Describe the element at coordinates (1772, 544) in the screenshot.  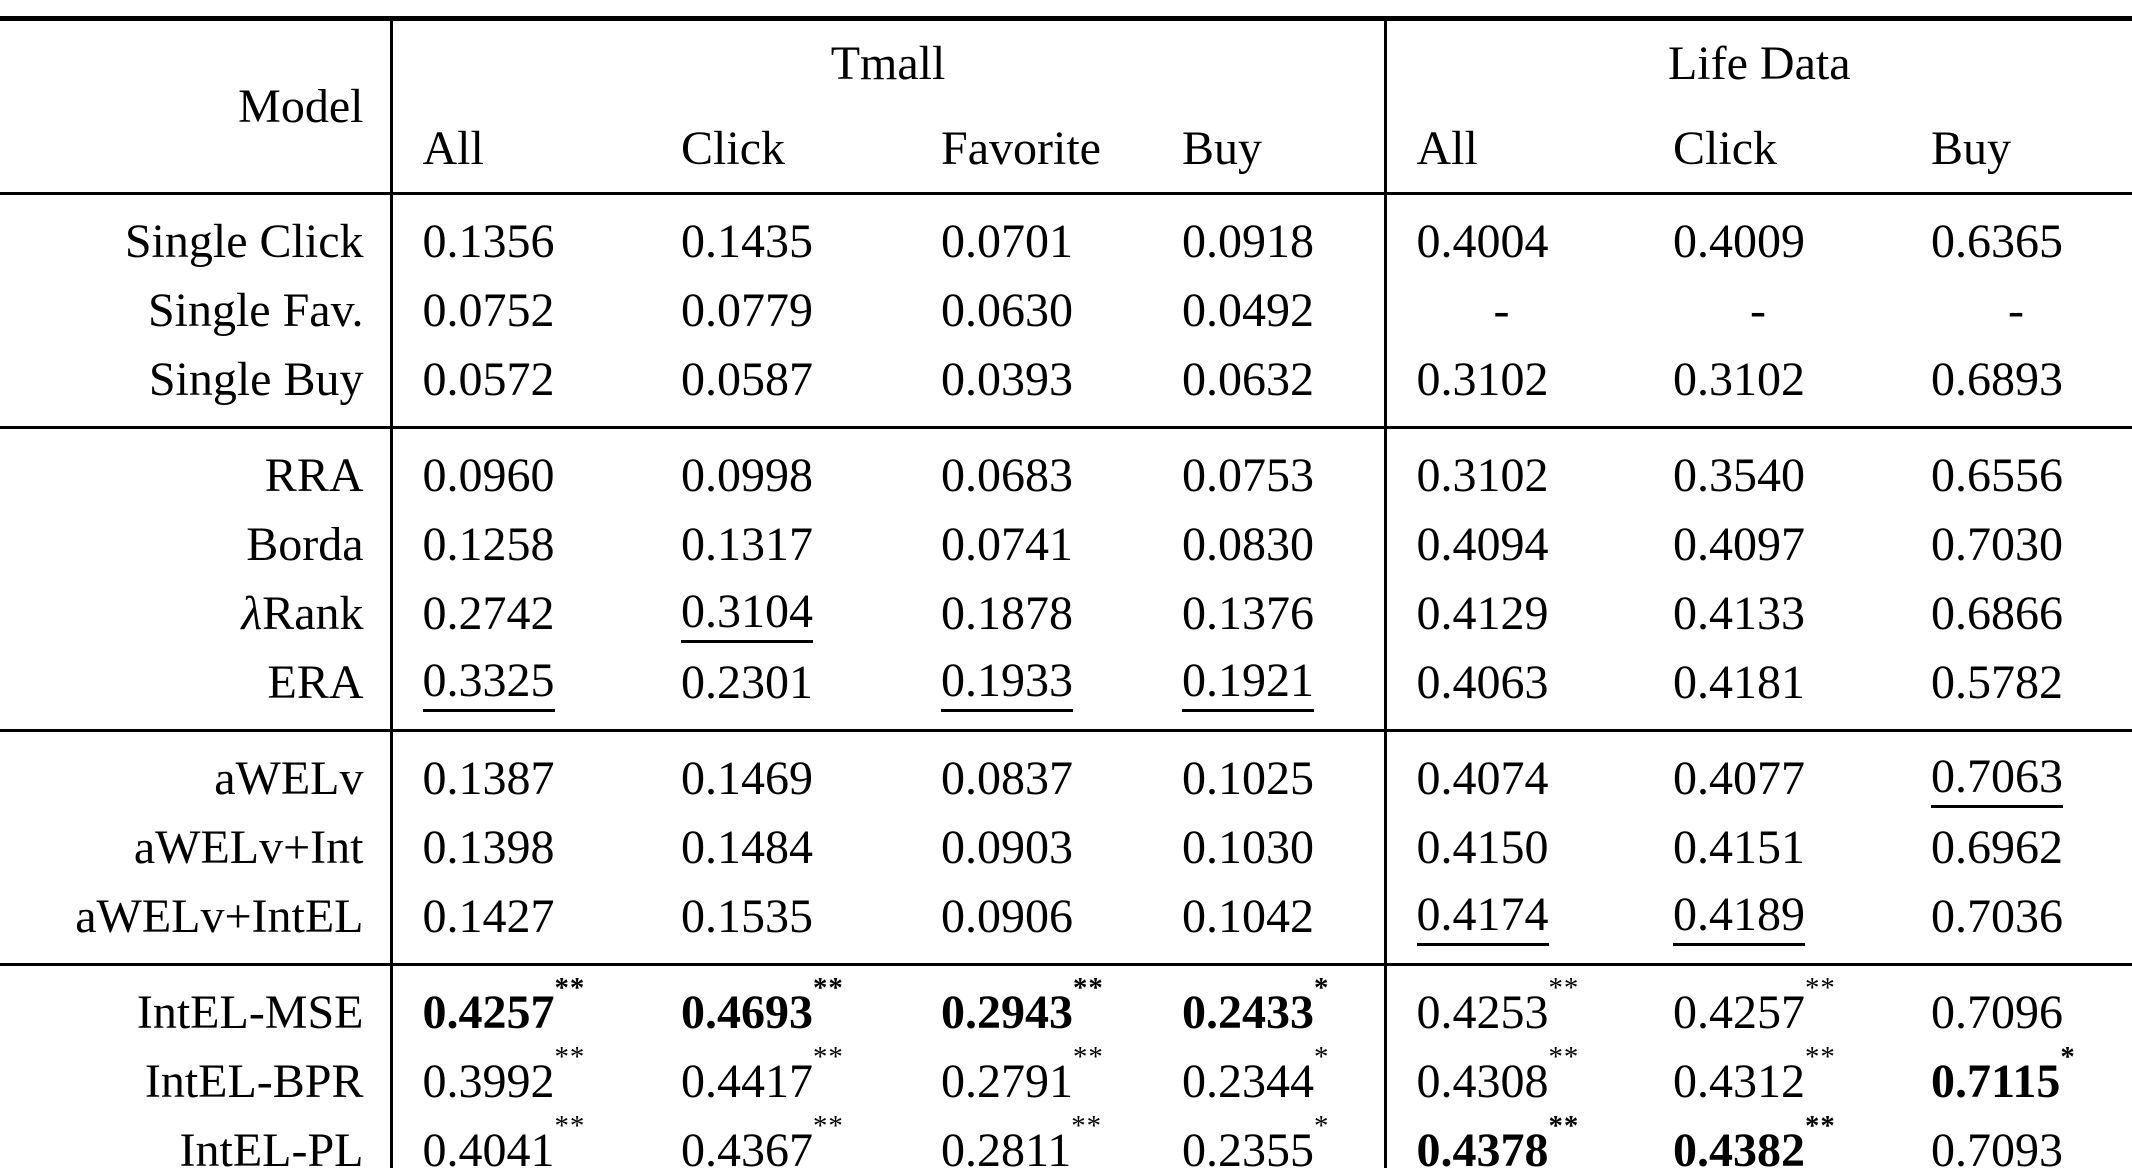
I see `value-cell: 0.4097` at that location.